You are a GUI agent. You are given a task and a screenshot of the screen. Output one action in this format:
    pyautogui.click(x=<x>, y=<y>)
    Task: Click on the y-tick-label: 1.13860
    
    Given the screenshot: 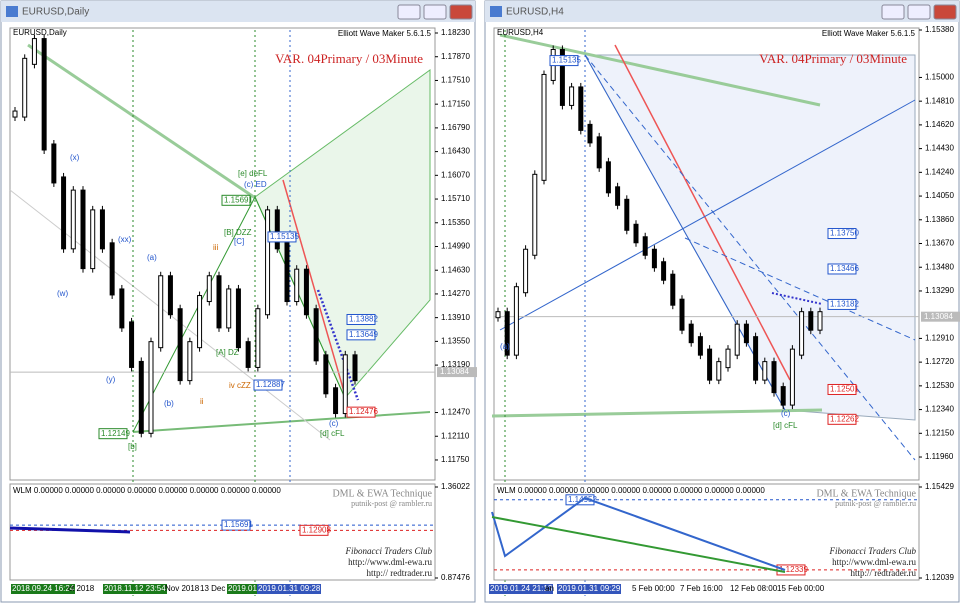 What is the action you would take?
    pyautogui.click(x=939, y=219)
    